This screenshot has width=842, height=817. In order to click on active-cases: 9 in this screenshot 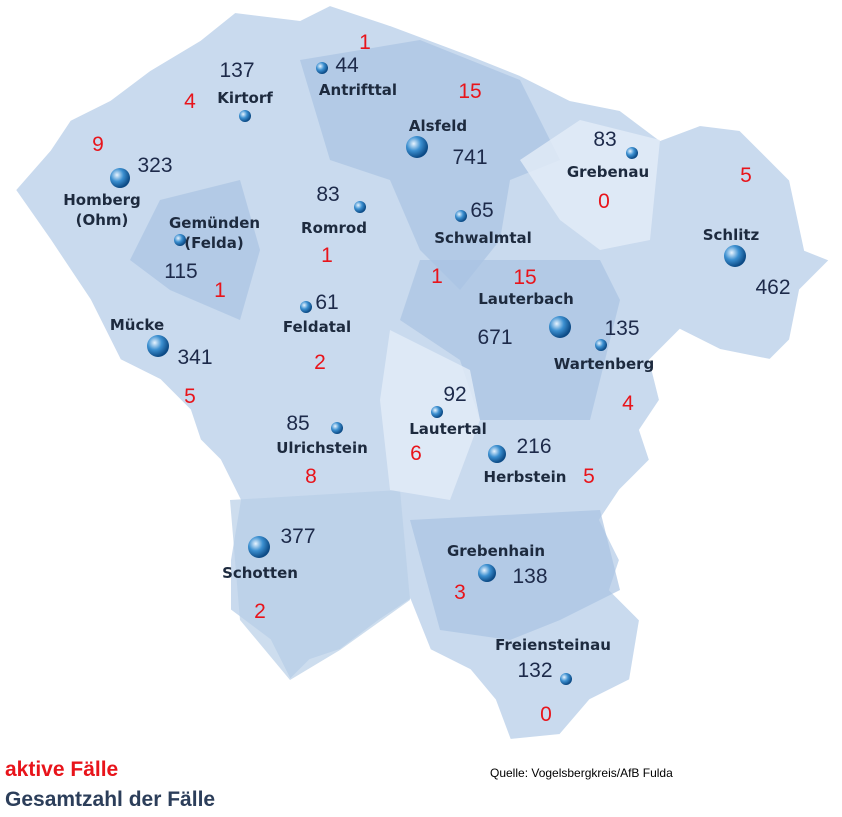, I will do `click(98, 144)`.